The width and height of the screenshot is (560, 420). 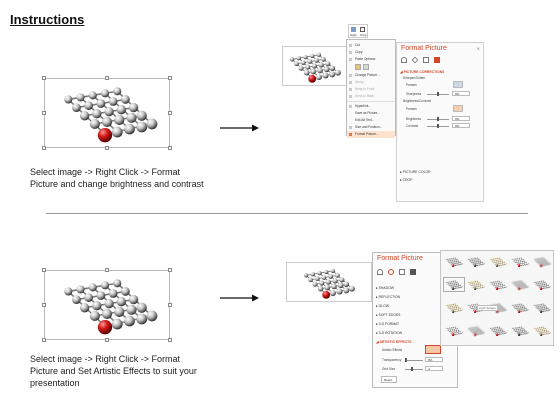 What do you see at coordinates (371, 82) in the screenshot?
I see `menu-item-group: Group` at bounding box center [371, 82].